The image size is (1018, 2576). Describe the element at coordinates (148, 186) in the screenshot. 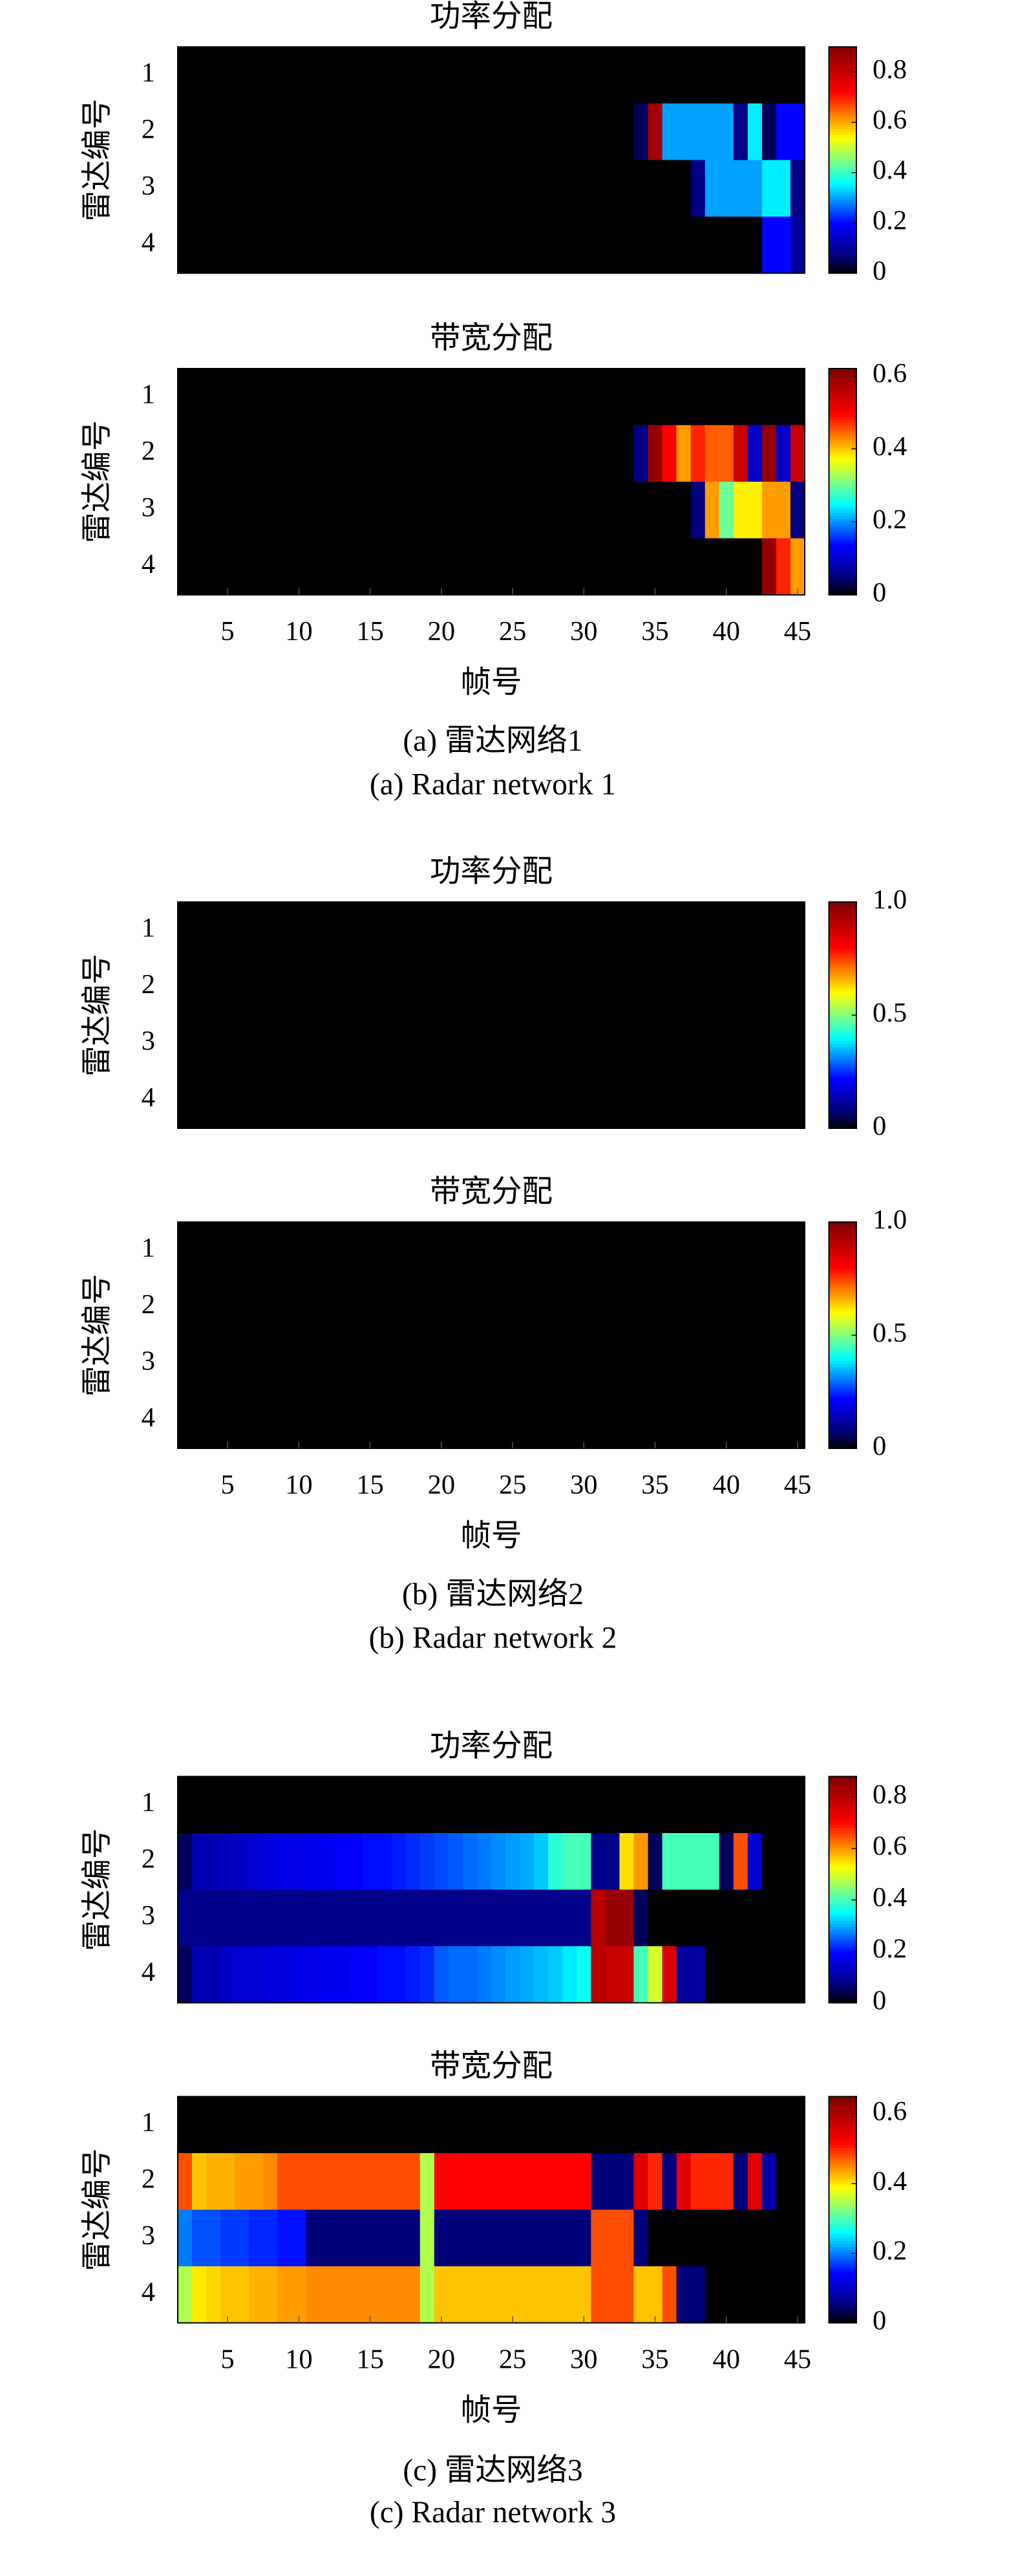

I see `y-tick-label: 3` at that location.